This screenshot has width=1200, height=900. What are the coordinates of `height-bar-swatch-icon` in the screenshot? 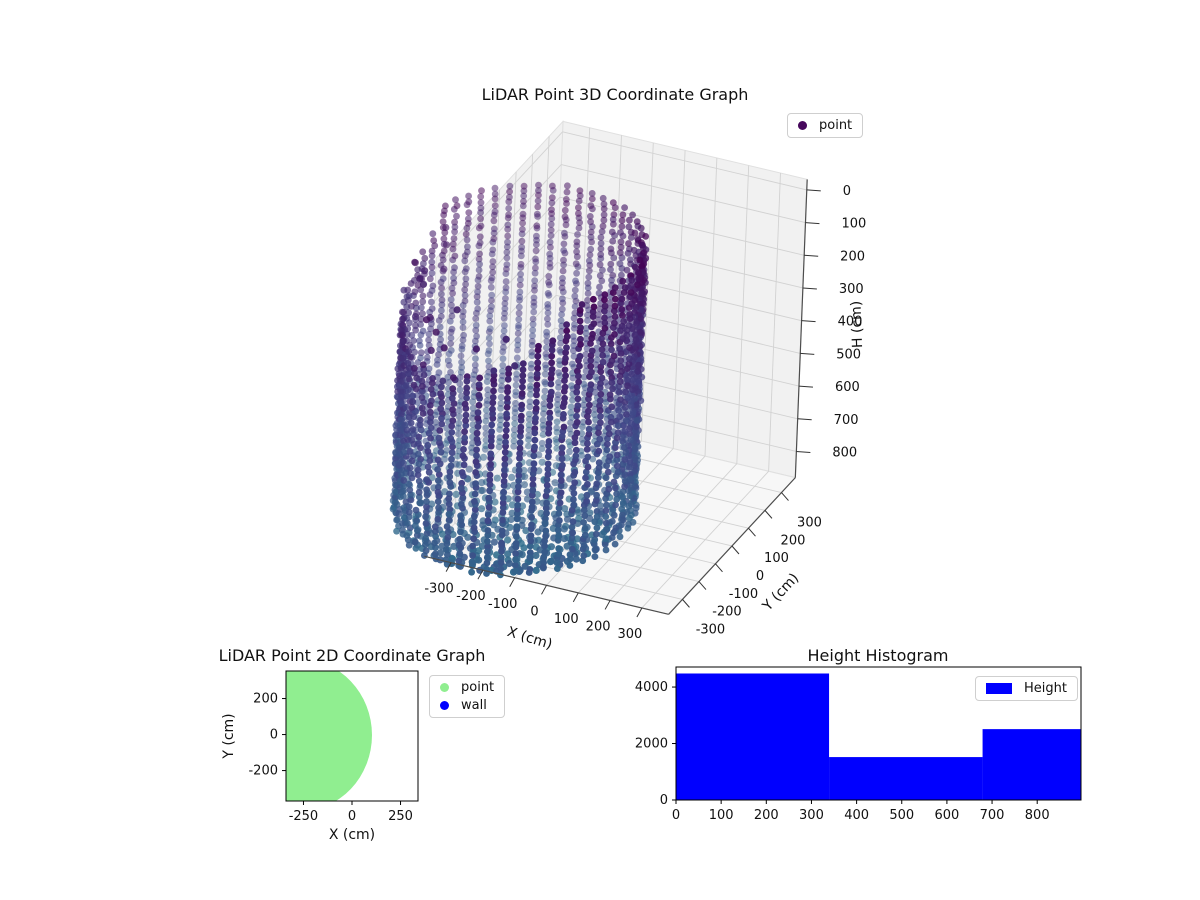 It's located at (999, 688).